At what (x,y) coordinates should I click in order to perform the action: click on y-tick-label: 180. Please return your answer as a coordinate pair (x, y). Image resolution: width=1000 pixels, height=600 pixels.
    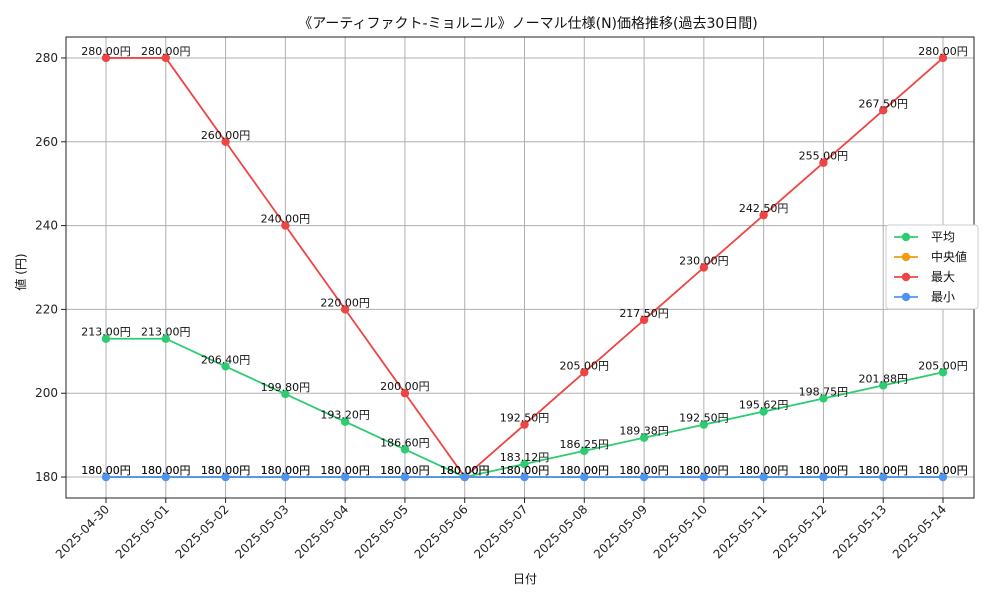
    Looking at the image, I should click on (46, 477).